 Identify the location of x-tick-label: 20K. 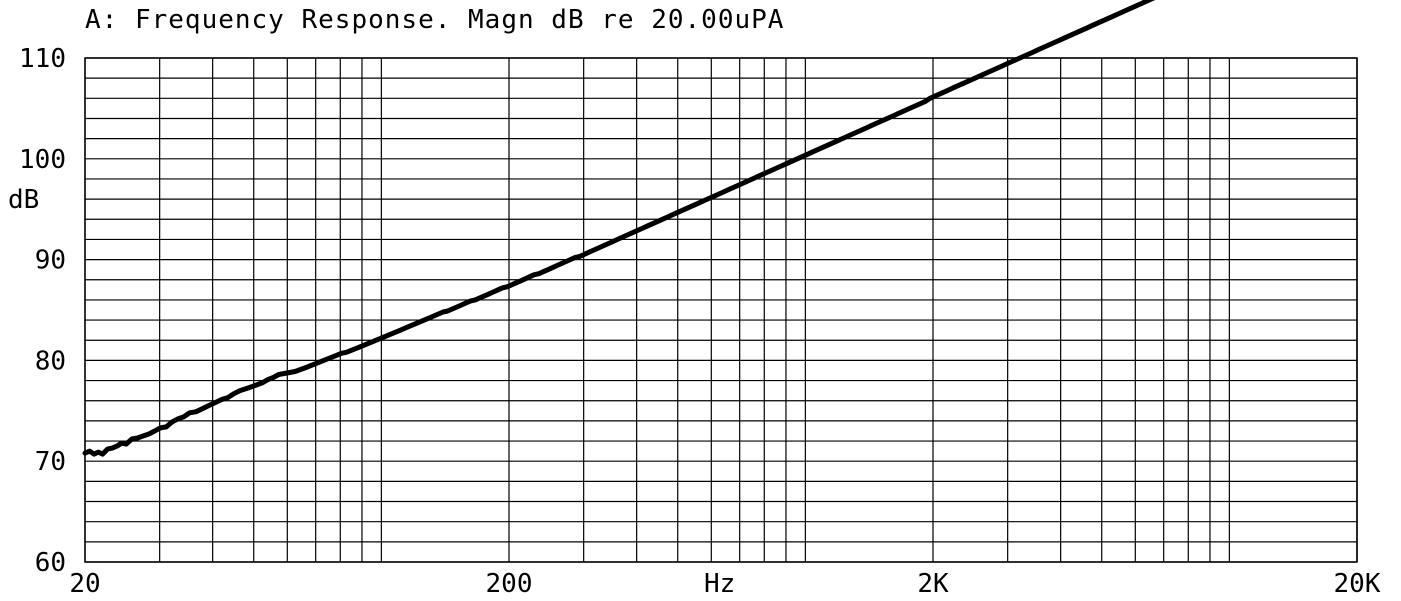
(1357, 584).